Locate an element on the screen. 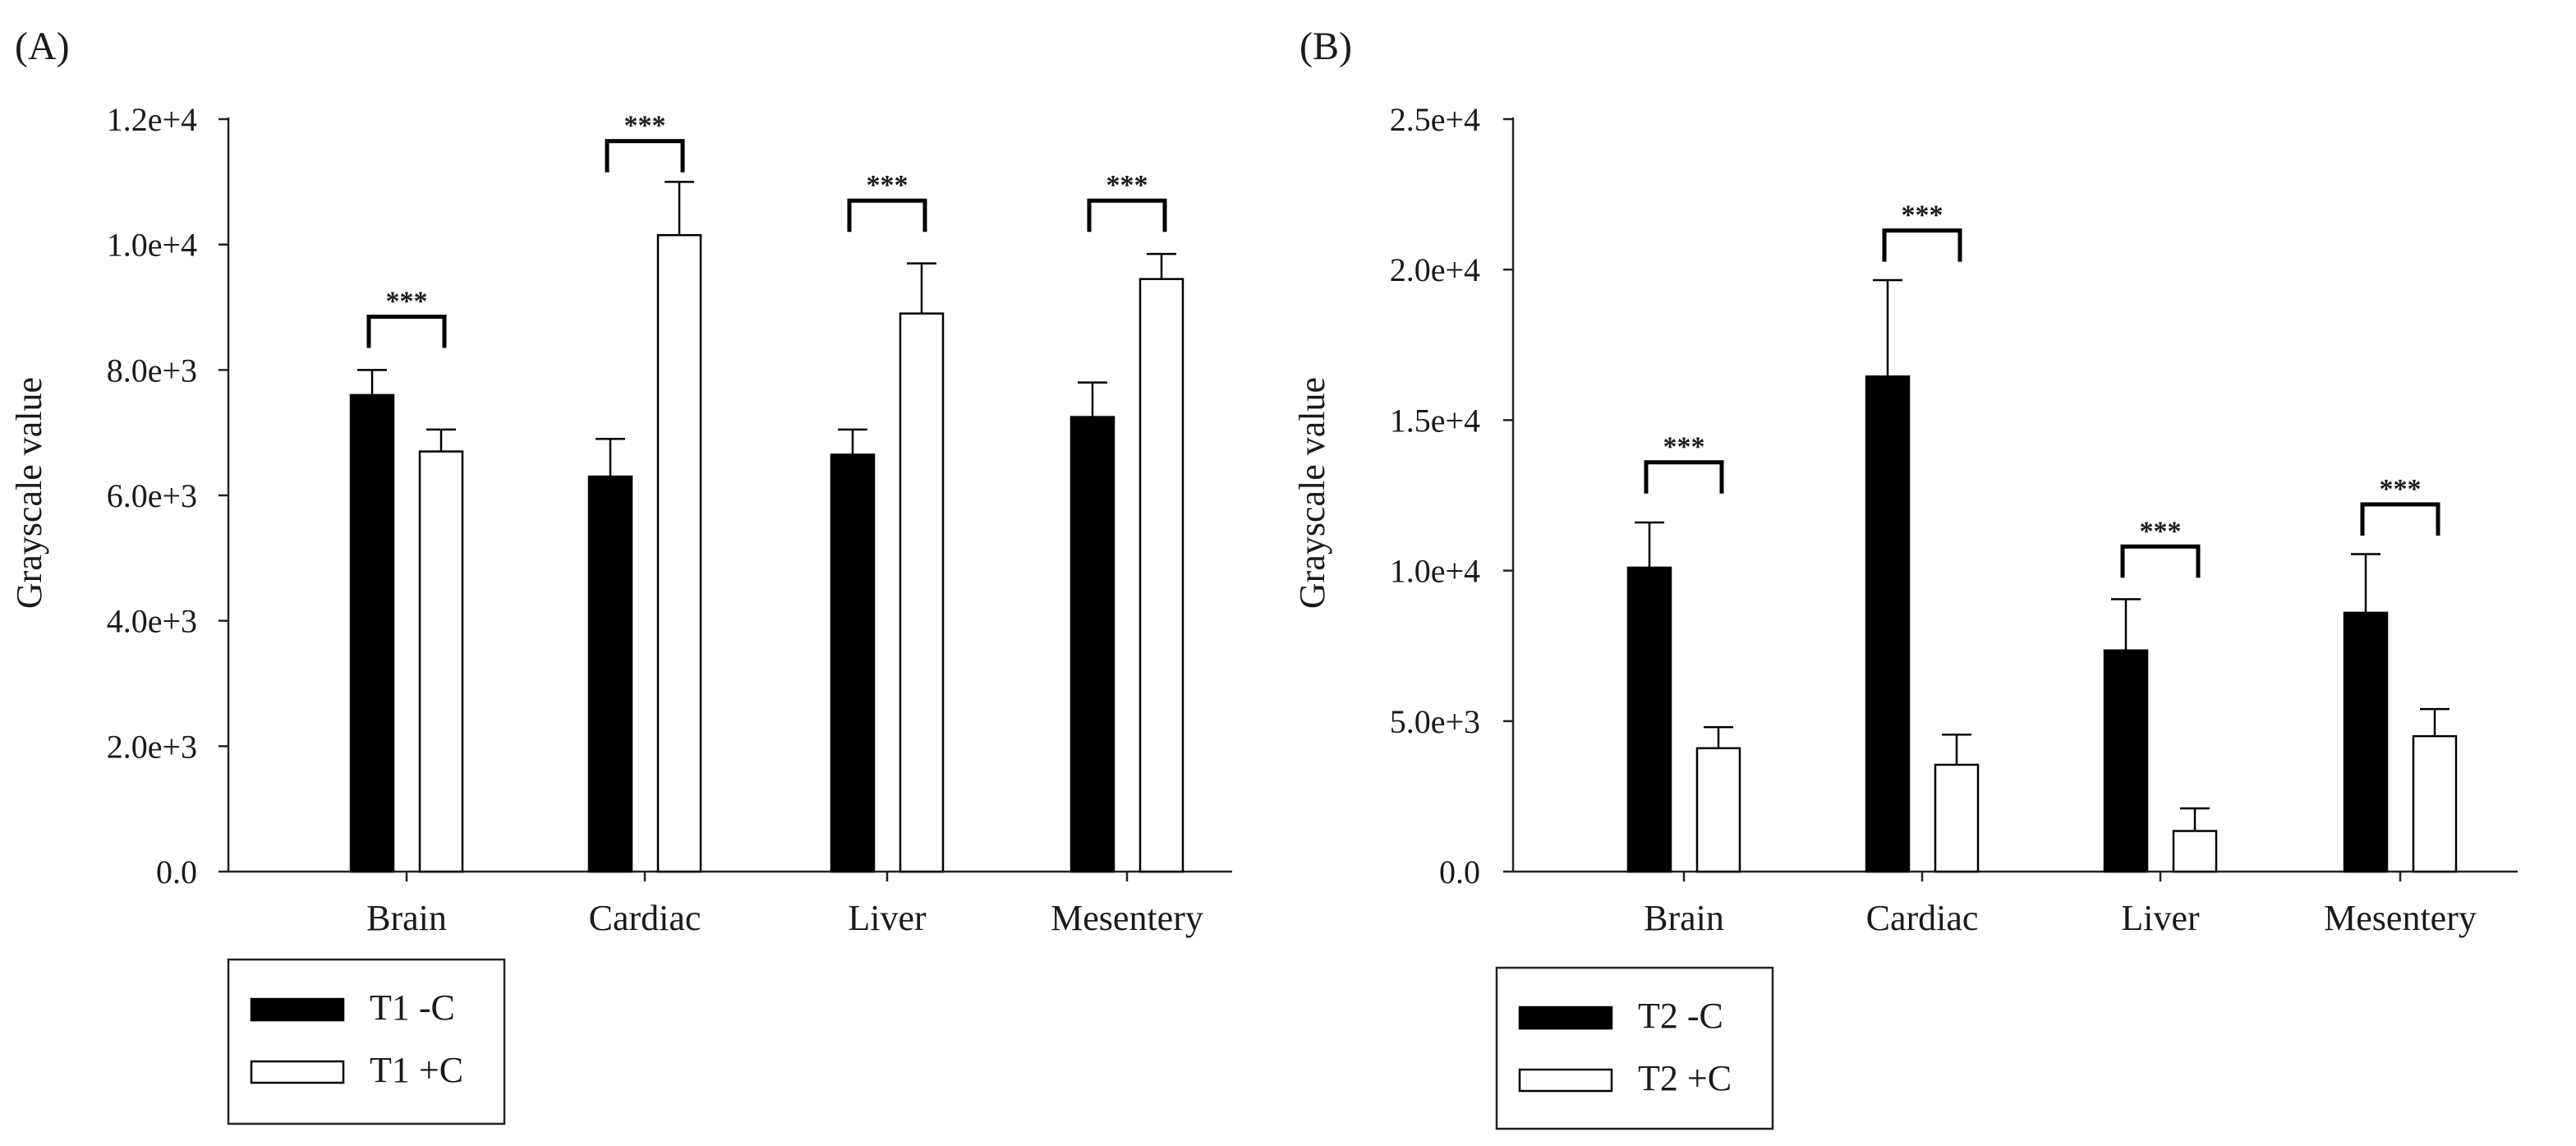 The width and height of the screenshot is (2576, 1146). panel-b-legend-box is located at coordinates (1635, 1048).